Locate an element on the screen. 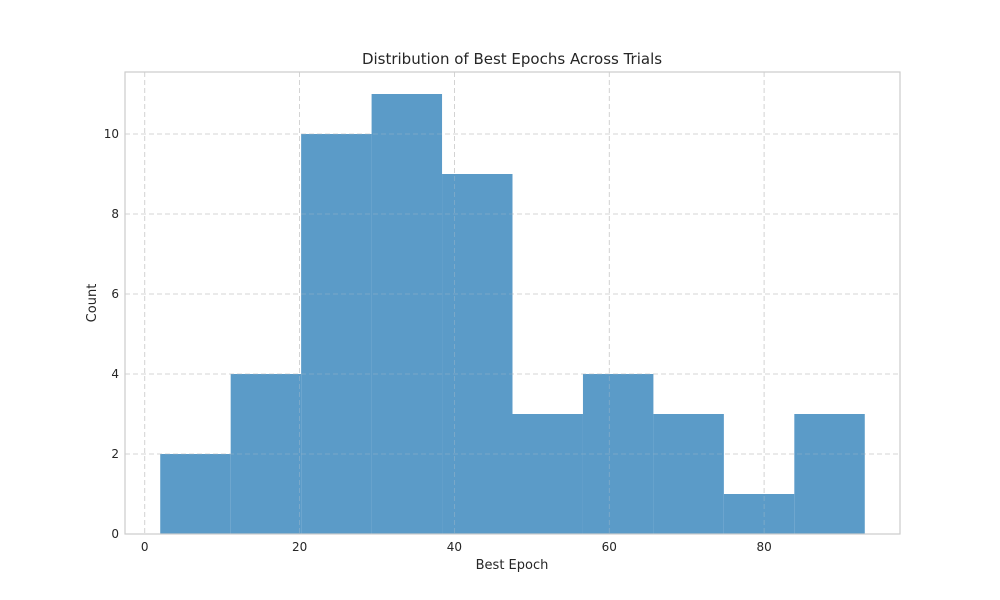 The width and height of the screenshot is (1000, 600). x-tick-label: 40 is located at coordinates (454, 547).